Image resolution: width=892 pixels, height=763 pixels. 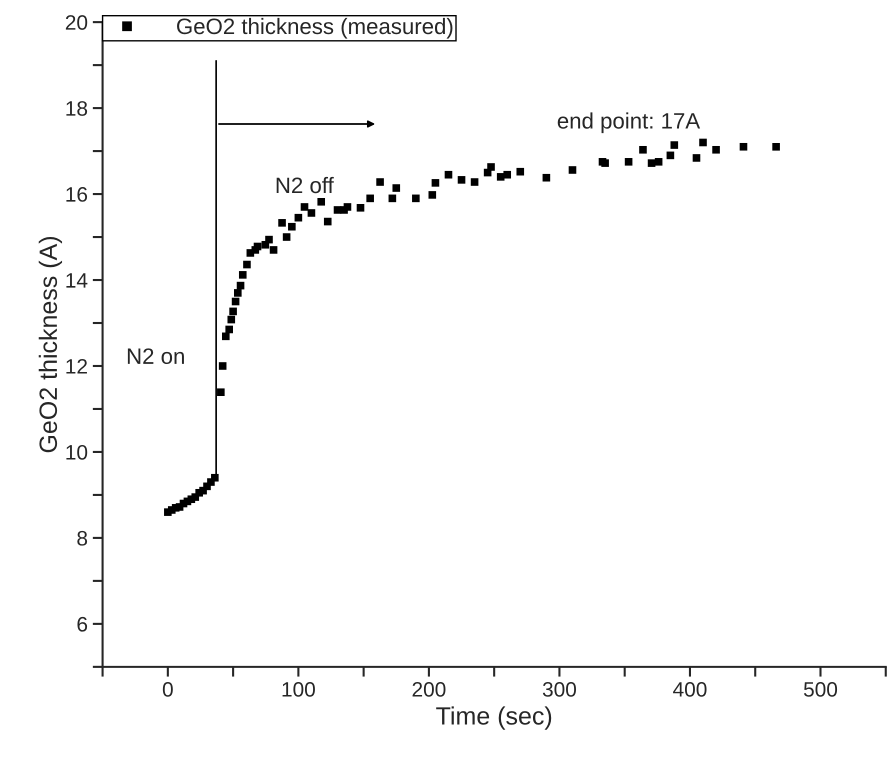 What do you see at coordinates (77, 108) in the screenshot?
I see `y-tick-label: 18` at bounding box center [77, 108].